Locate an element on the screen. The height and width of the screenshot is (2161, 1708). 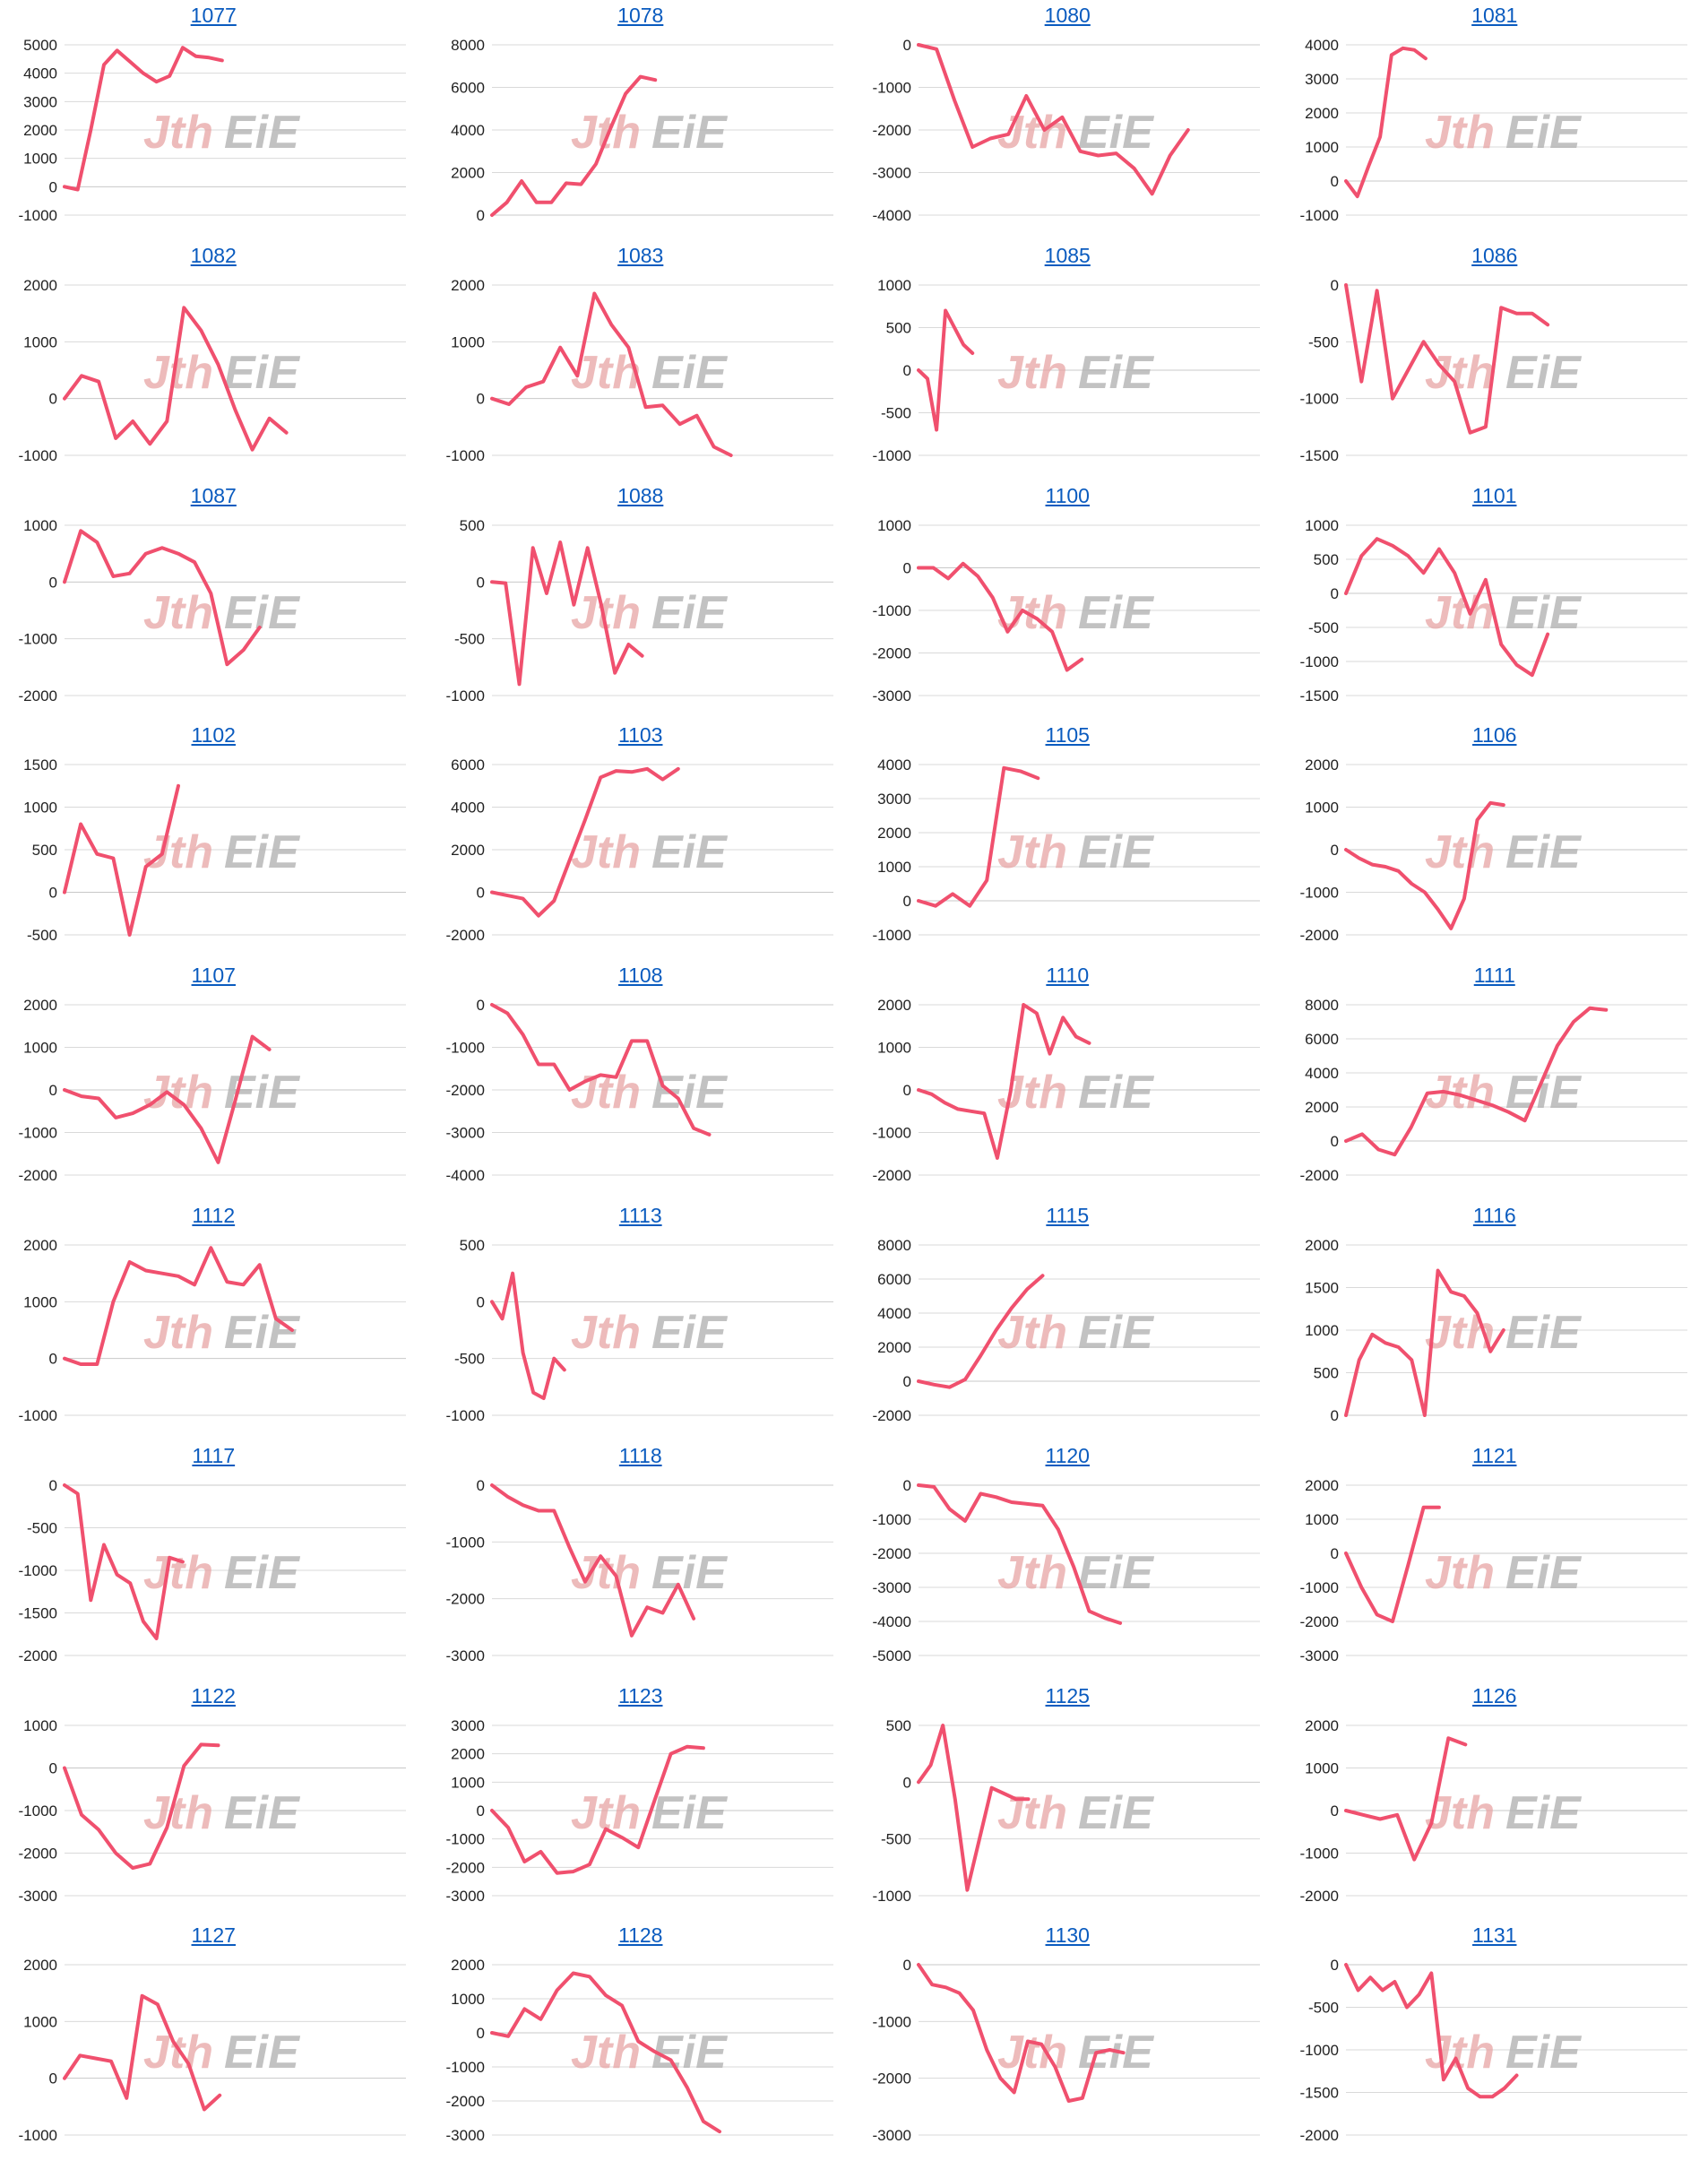
chart-title-link: 1108 is located at coordinates (640, 976).